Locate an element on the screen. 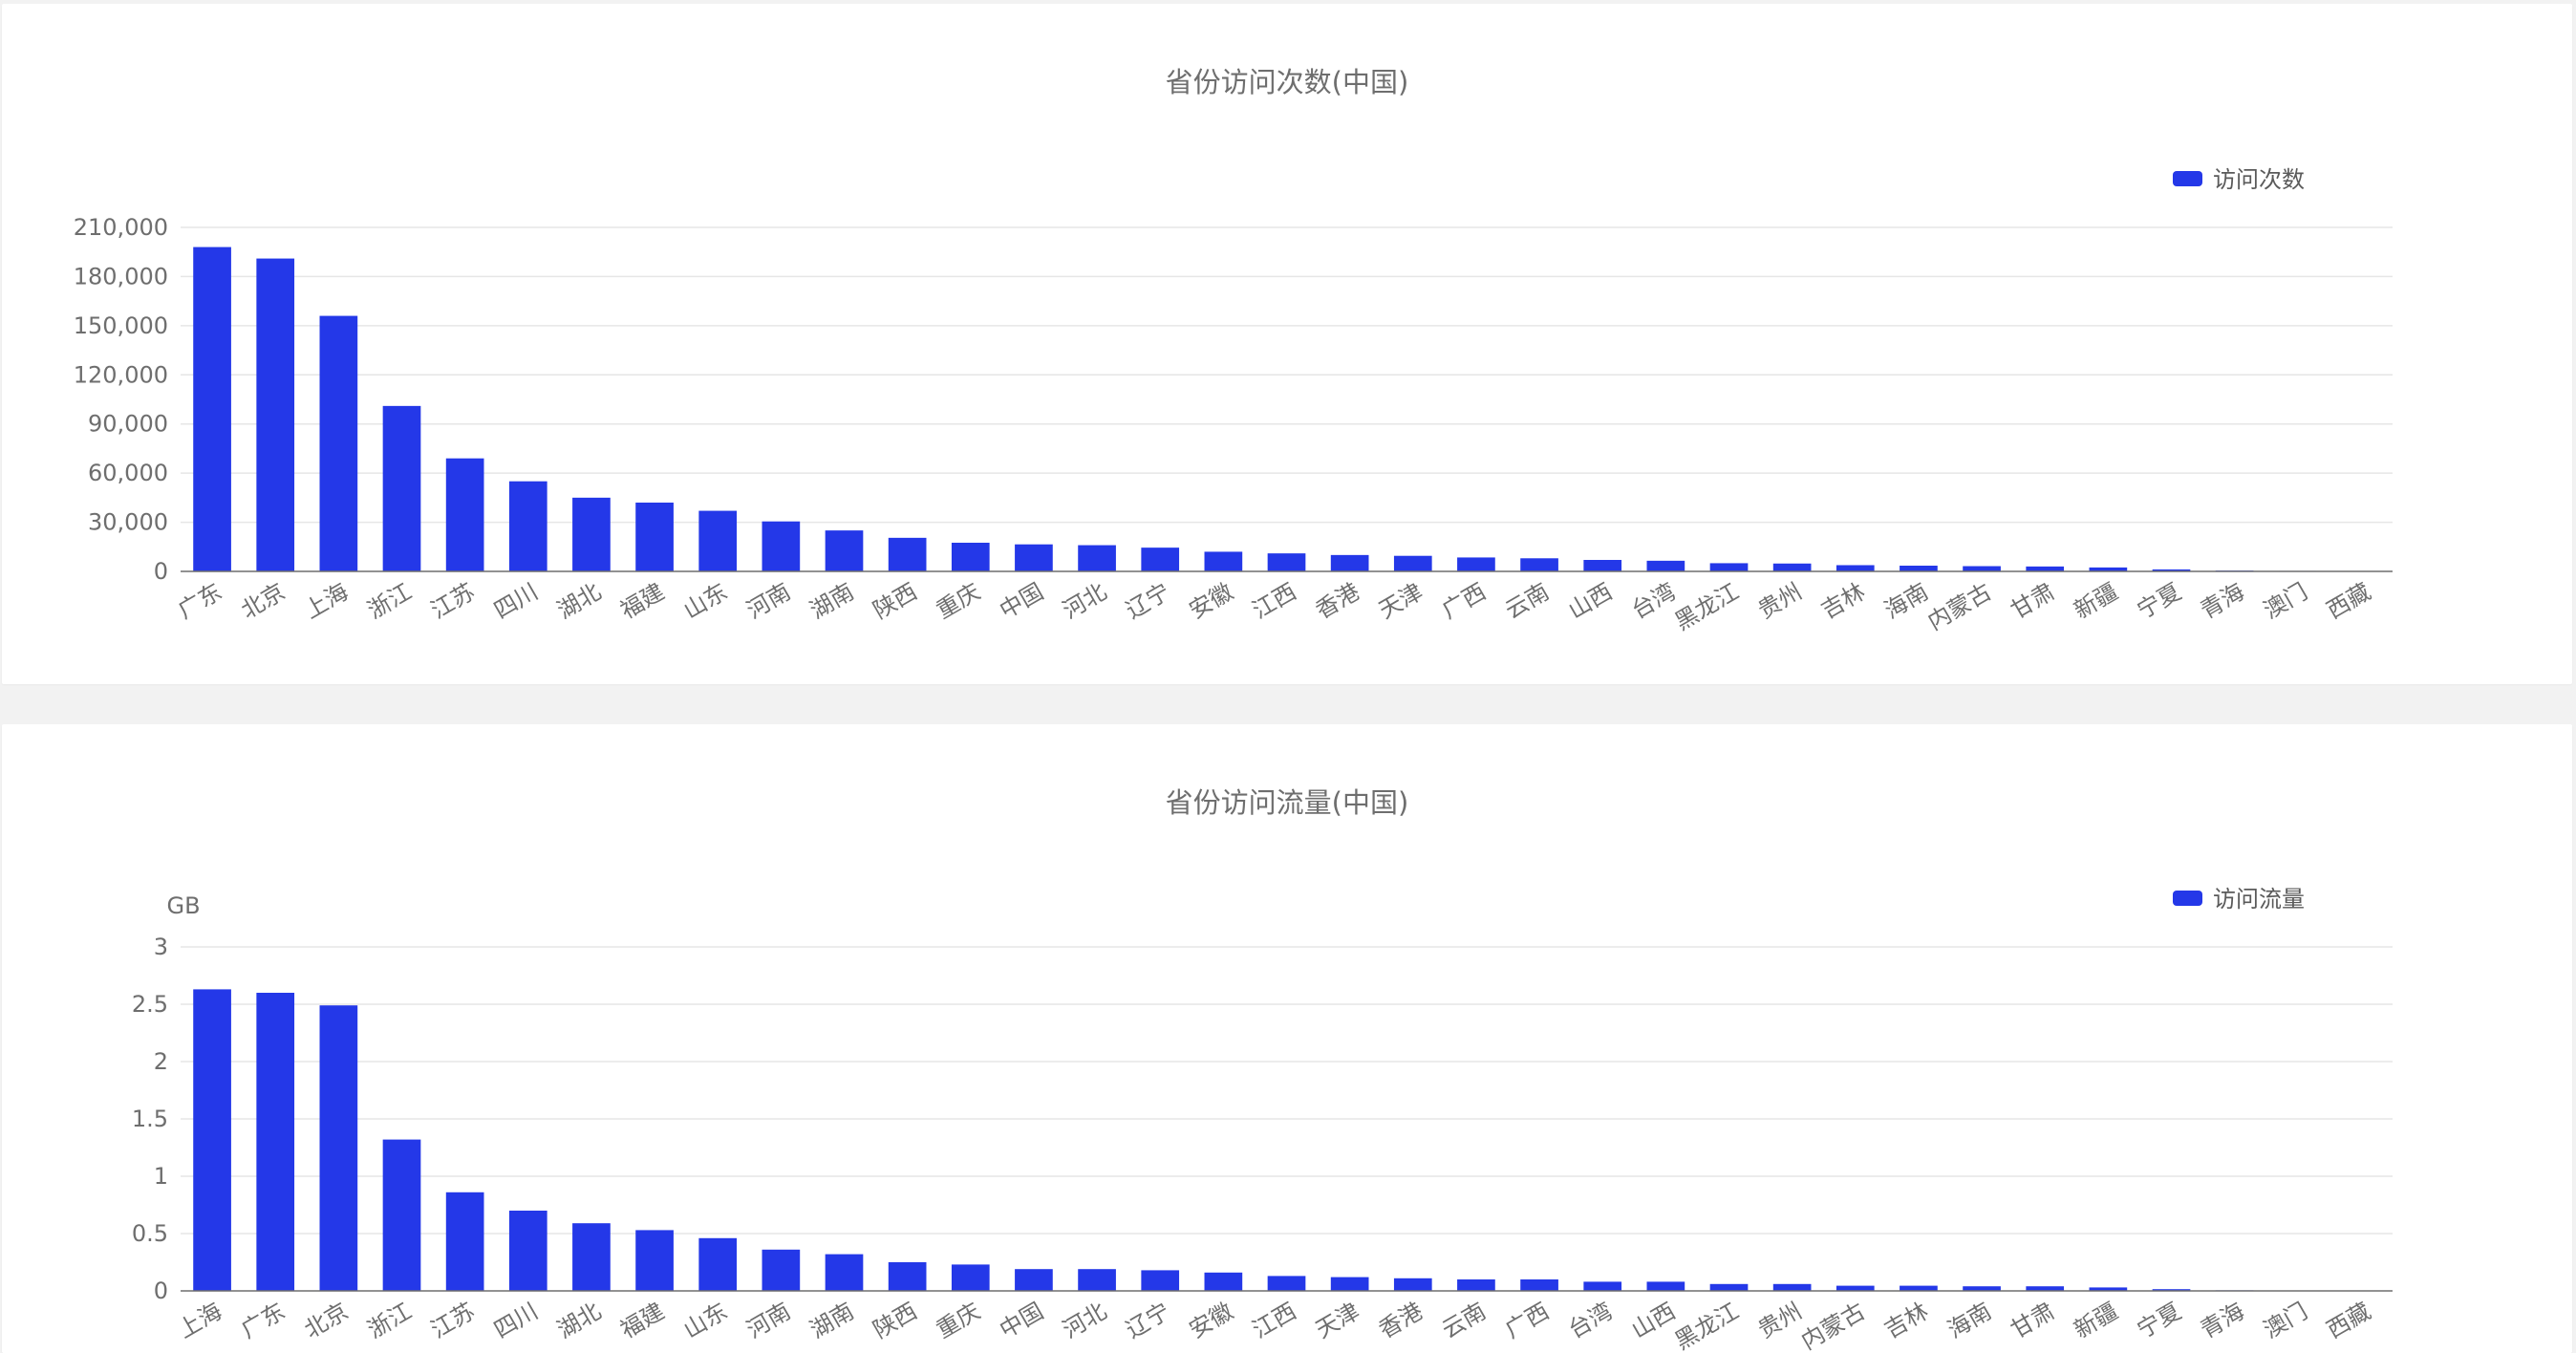 The width and height of the screenshot is (2576, 1353). x-tick-label: 黑龙江 is located at coordinates (1706, 606).